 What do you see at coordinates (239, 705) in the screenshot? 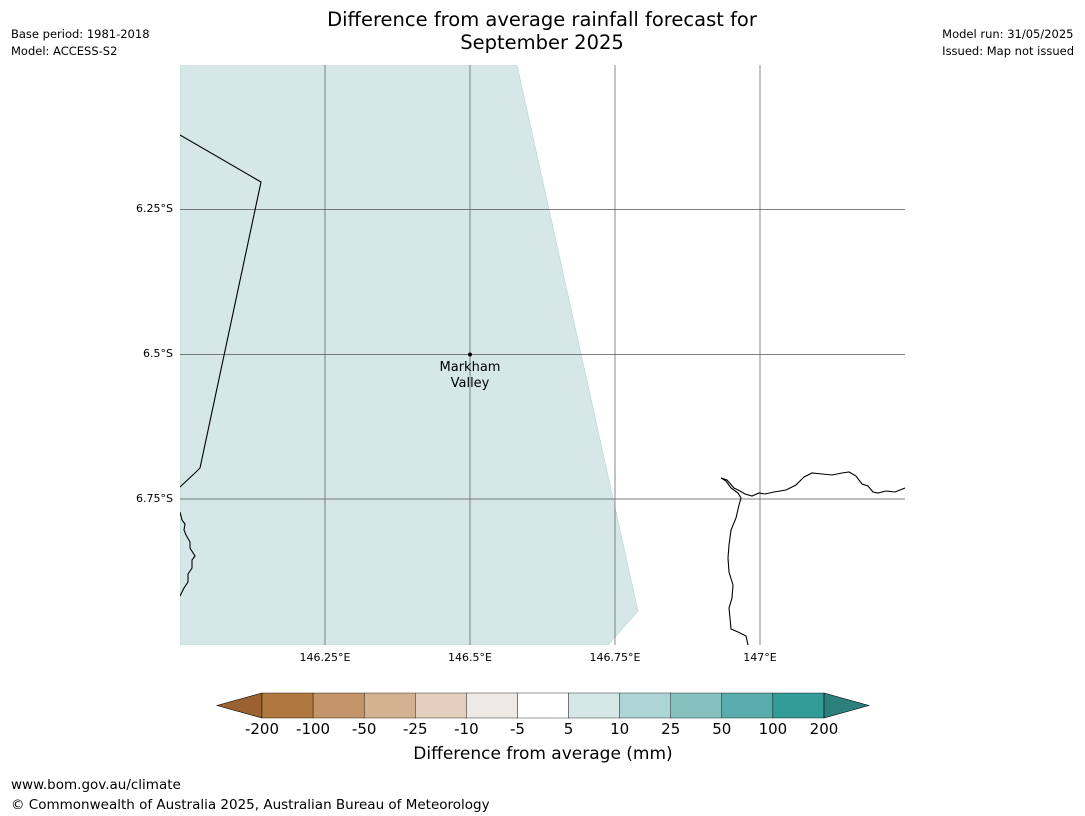
I see `colorbar-extend-low` at bounding box center [239, 705].